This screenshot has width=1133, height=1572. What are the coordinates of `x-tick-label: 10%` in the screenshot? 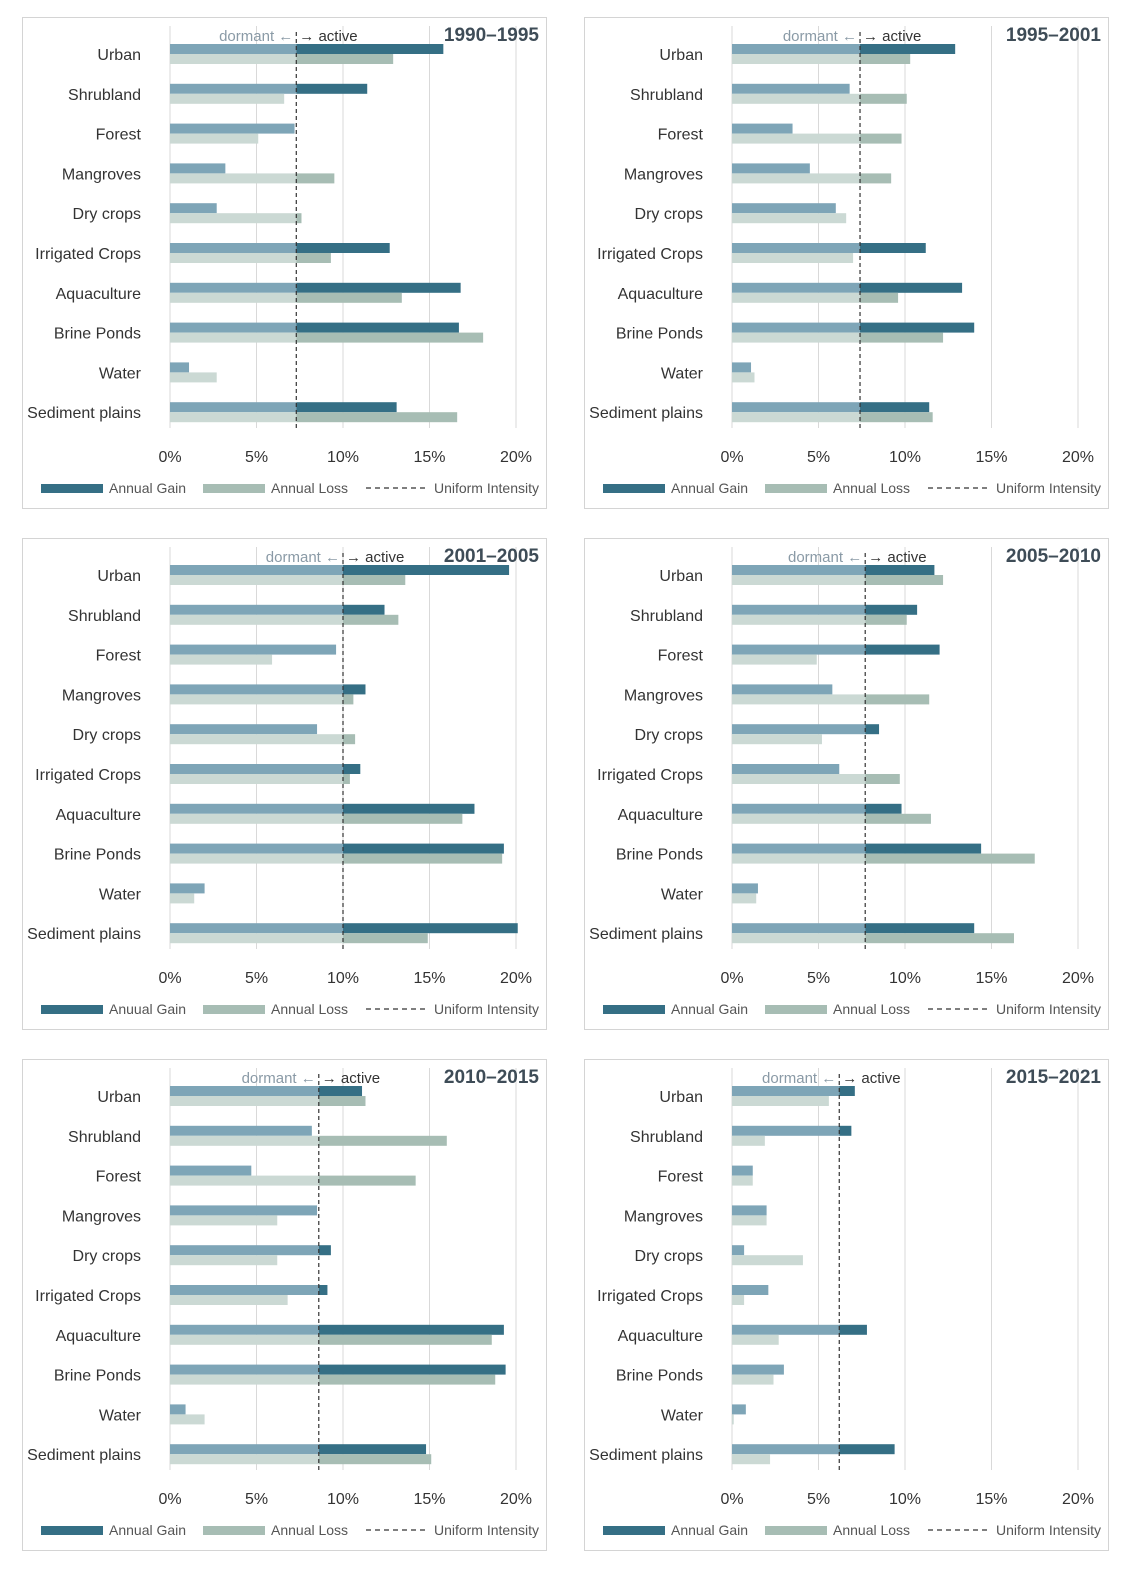 It's located at (343, 1499).